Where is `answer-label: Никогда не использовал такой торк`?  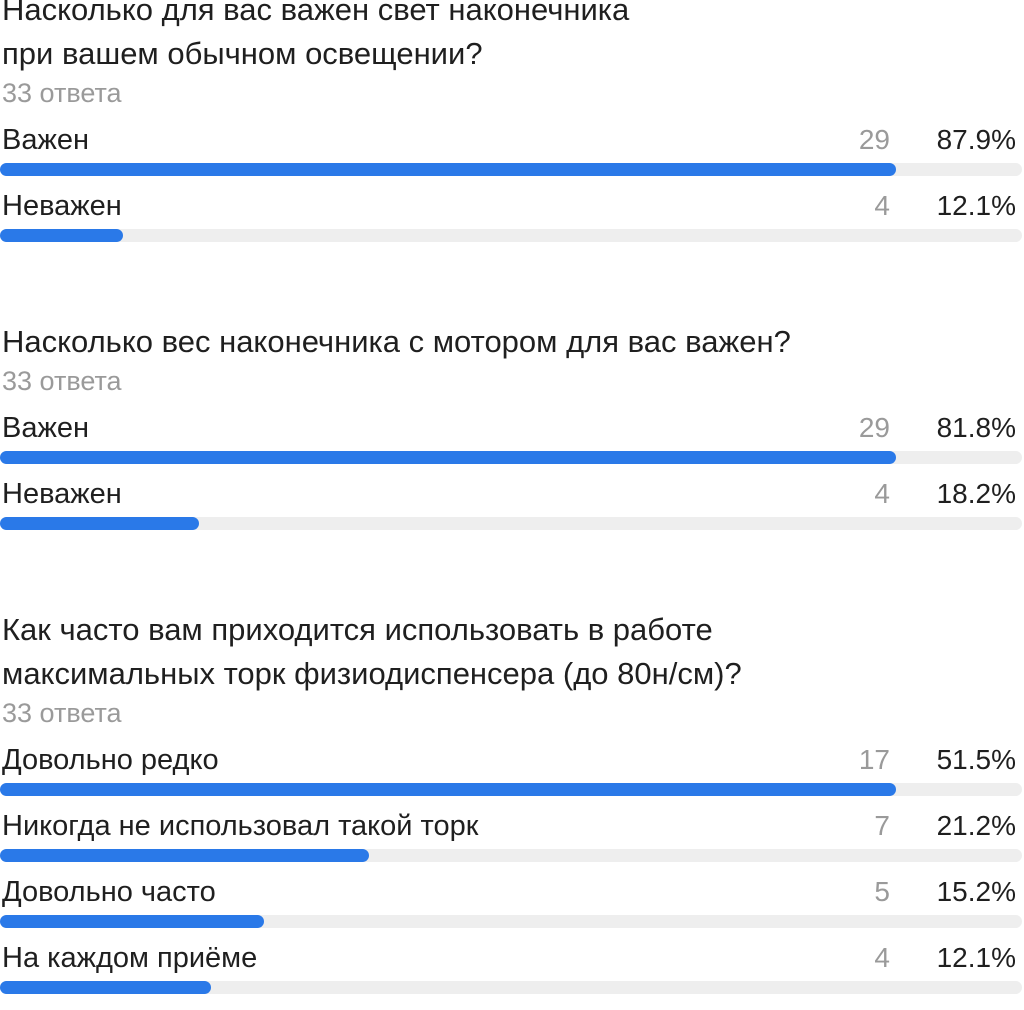 answer-label: Никогда не использовал такой торк is located at coordinates (240, 826).